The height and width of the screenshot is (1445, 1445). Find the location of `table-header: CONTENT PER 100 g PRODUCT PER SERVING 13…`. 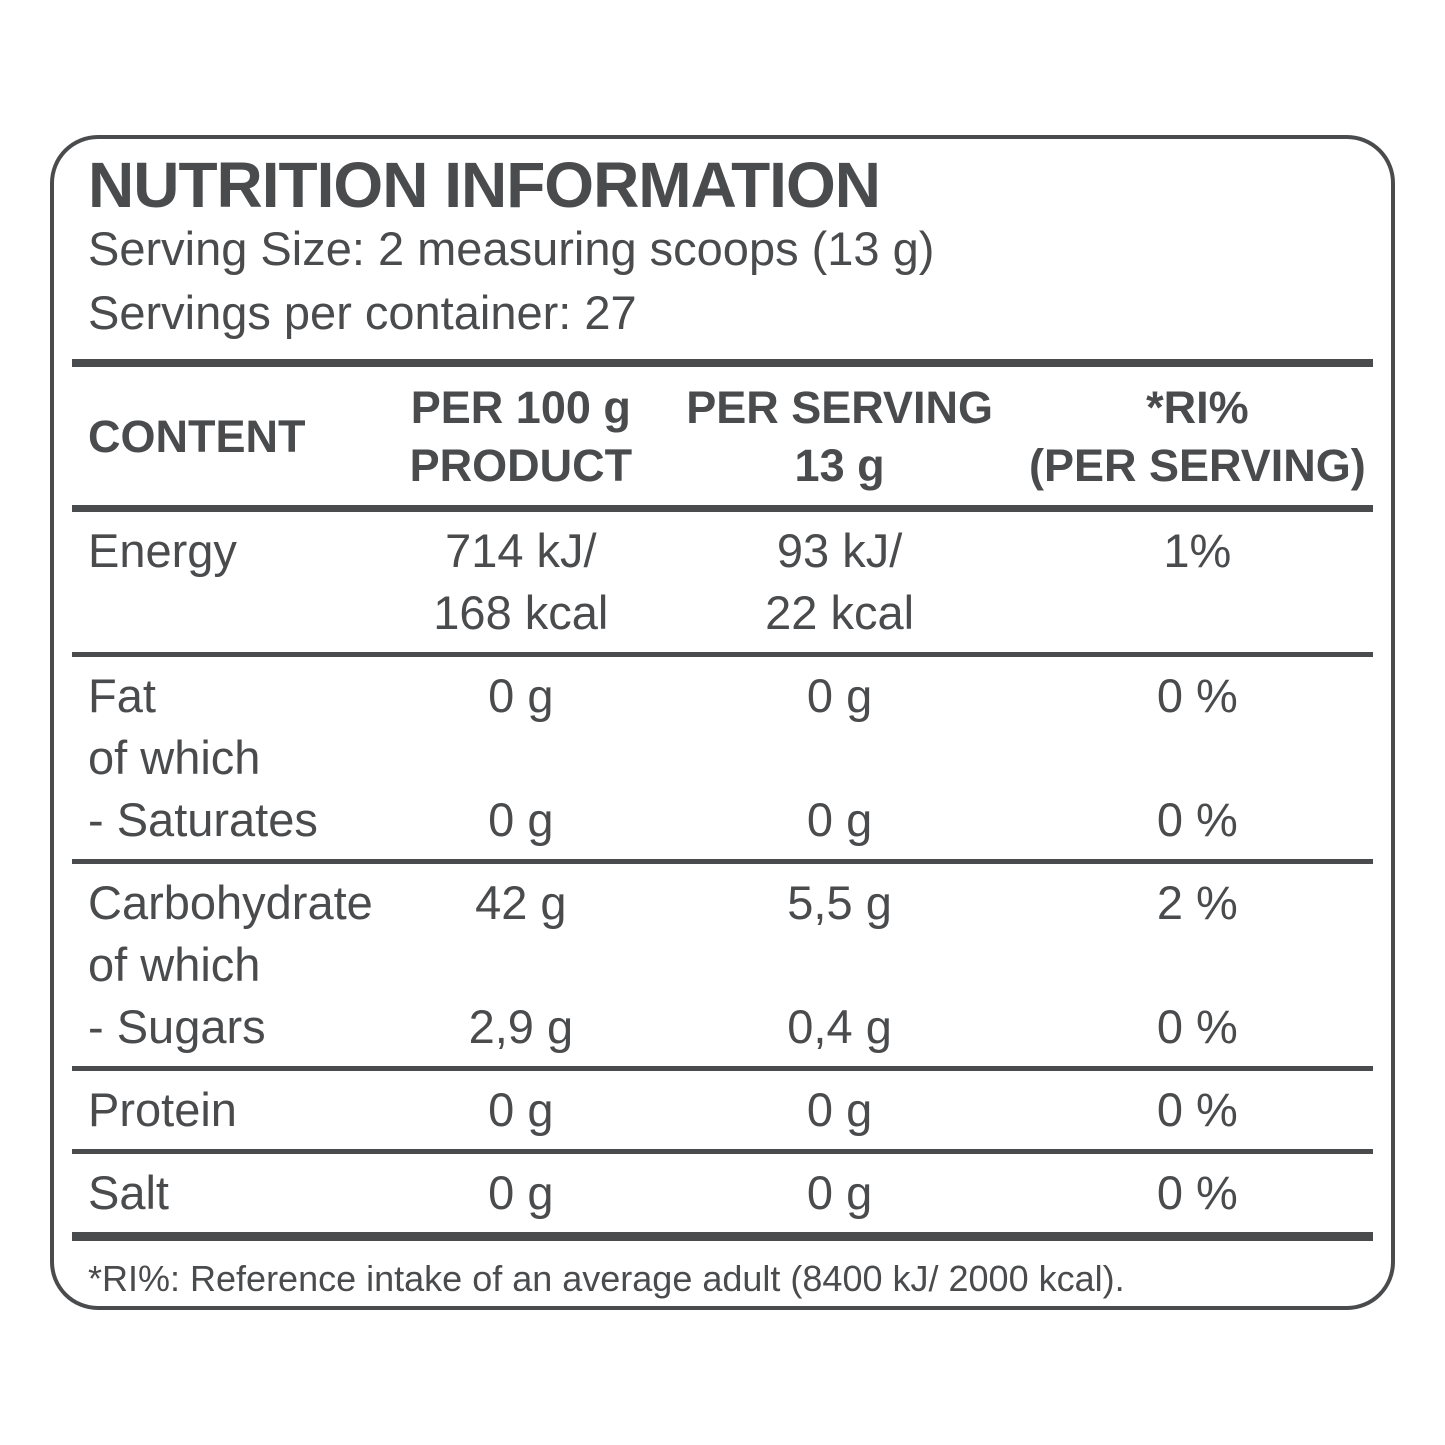

table-header: CONTENT PER 100 g PRODUCT PER SERVING 13… is located at coordinates (722, 436).